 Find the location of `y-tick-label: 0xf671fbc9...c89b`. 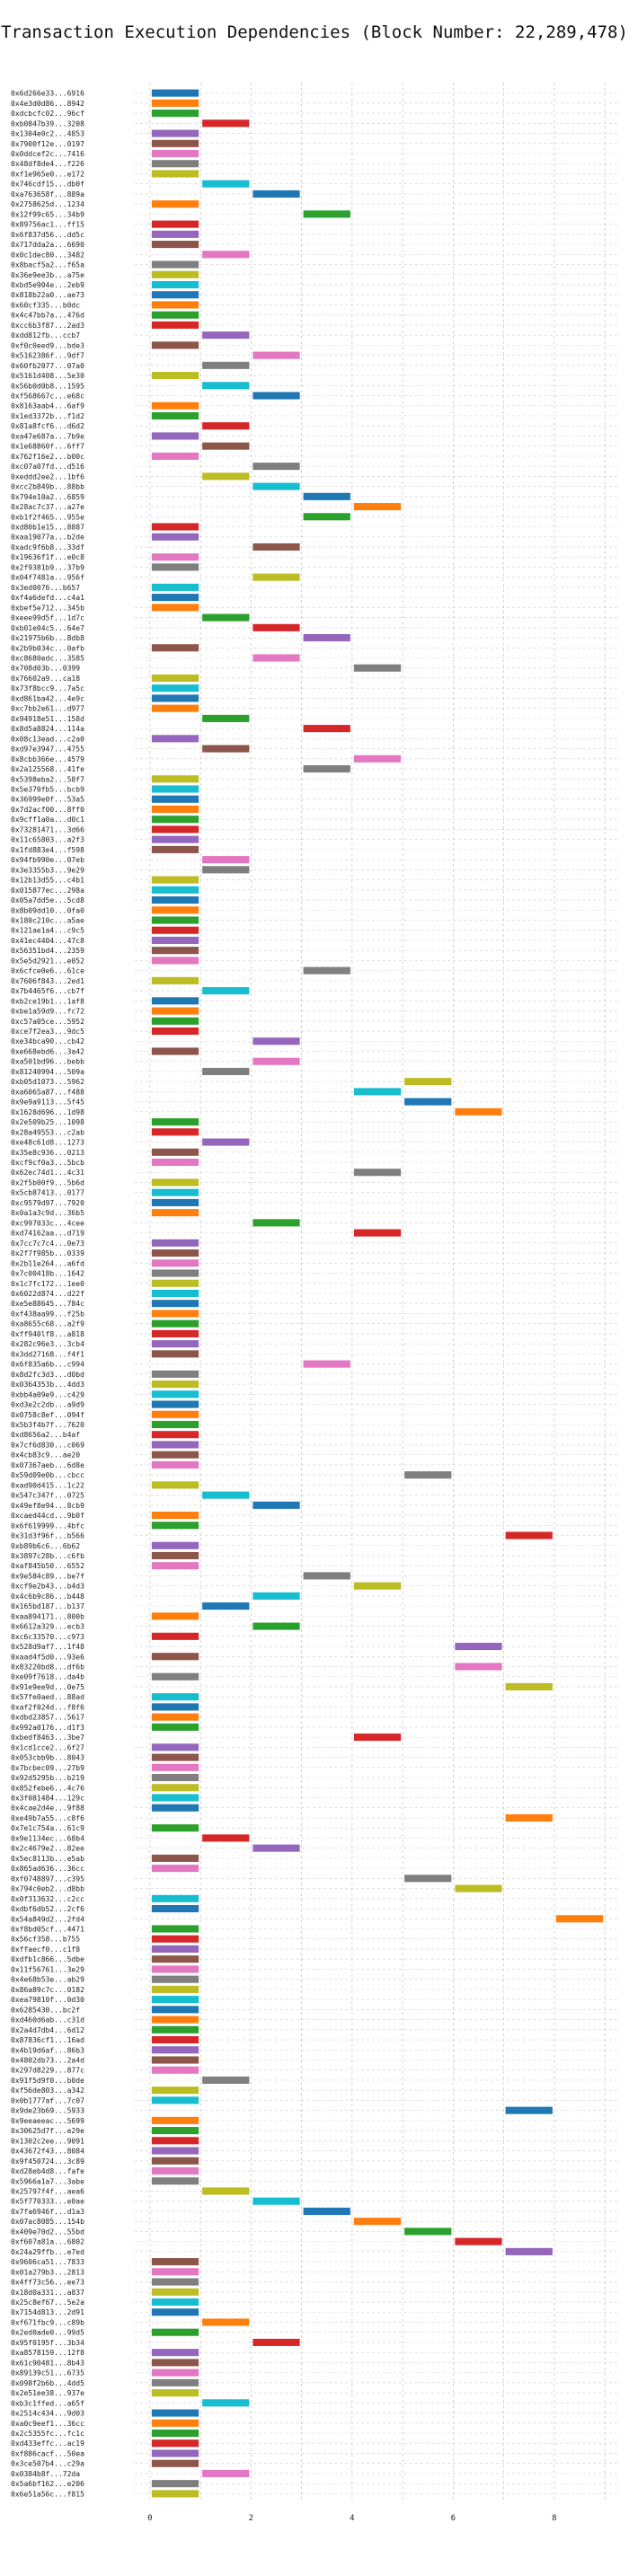

y-tick-label: 0xf671fbc9...c89b is located at coordinates (47, 2322).